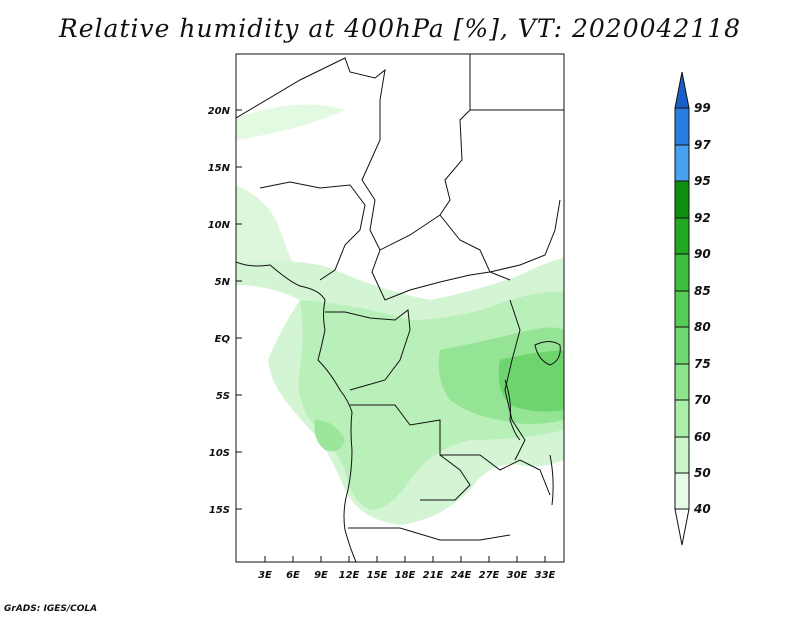 Image resolution: width=800 pixels, height=618 pixels. Describe the element at coordinates (702, 291) in the screenshot. I see `colorbar-label: 85` at that location.